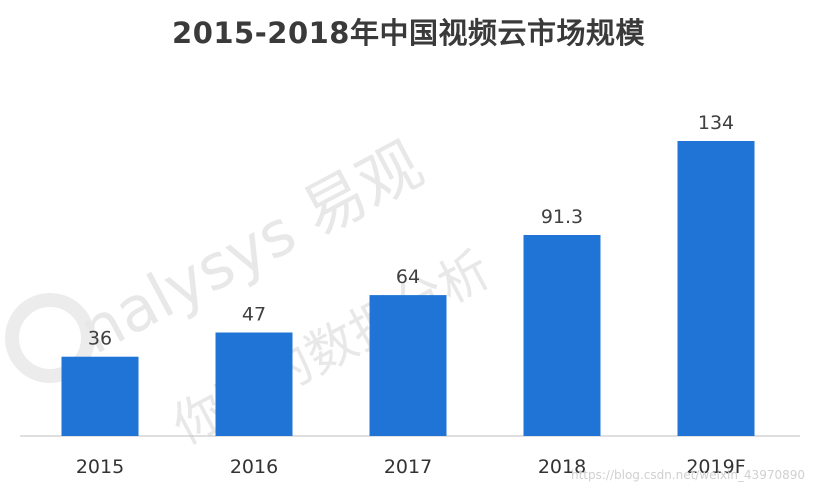 Image resolution: width=817 pixels, height=496 pixels. What do you see at coordinates (254, 315) in the screenshot?
I see `data-label-2016: 47` at bounding box center [254, 315].